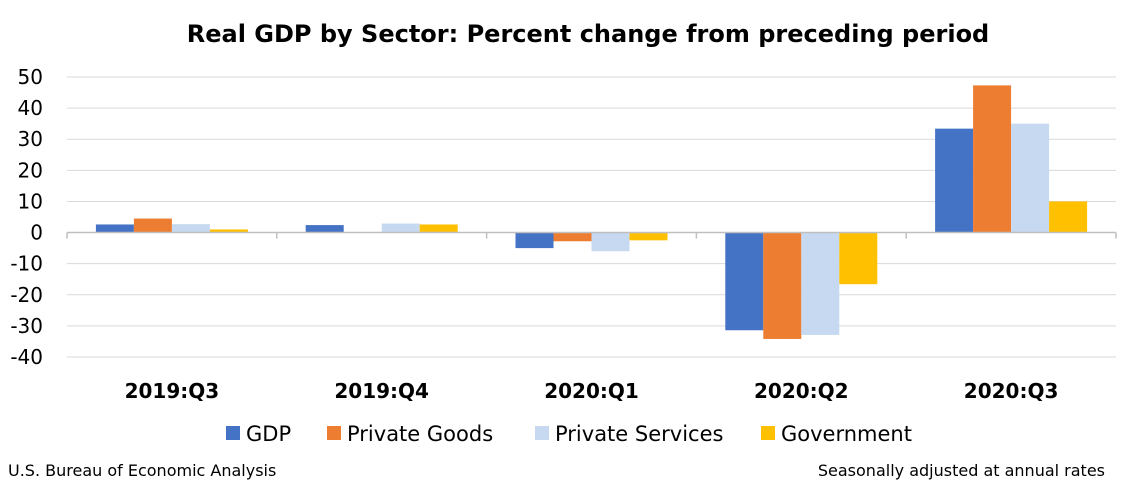 This screenshot has height=491, width=1145. I want to click on bar-private-services-2019-q4, so click(400, 228).